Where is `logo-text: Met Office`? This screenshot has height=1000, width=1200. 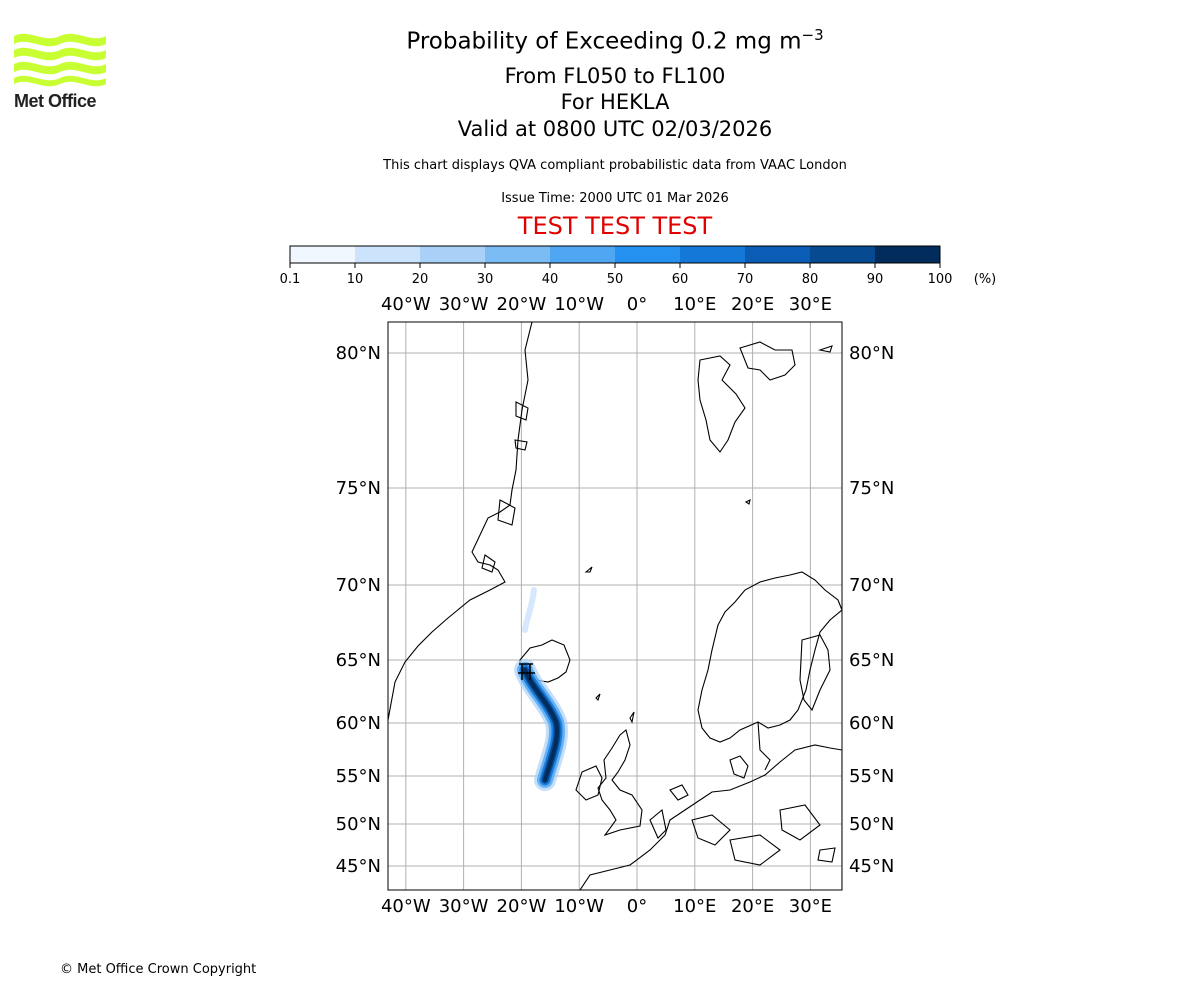 logo-text: Met Office is located at coordinates (55, 101).